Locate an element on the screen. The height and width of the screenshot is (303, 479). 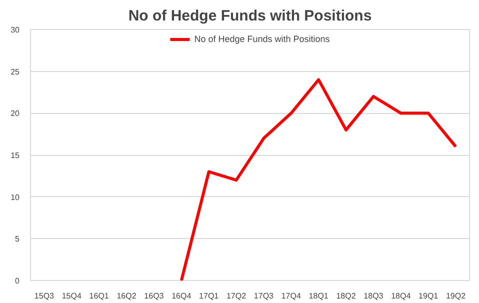
x-tick-label: 16Q4 is located at coordinates (182, 296).